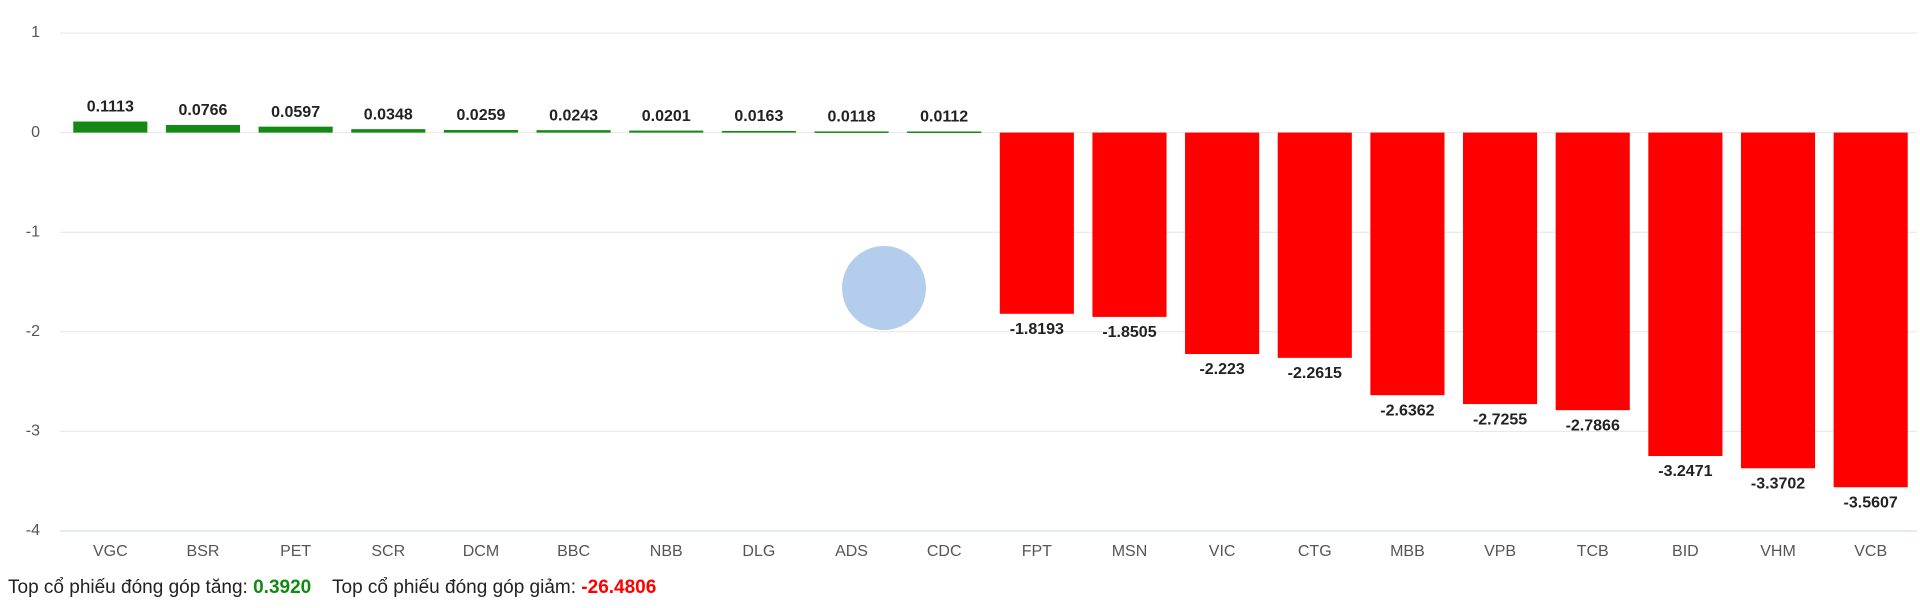 The image size is (1920, 608). What do you see at coordinates (1037, 329) in the screenshot?
I see `value-label: -1.8193` at bounding box center [1037, 329].